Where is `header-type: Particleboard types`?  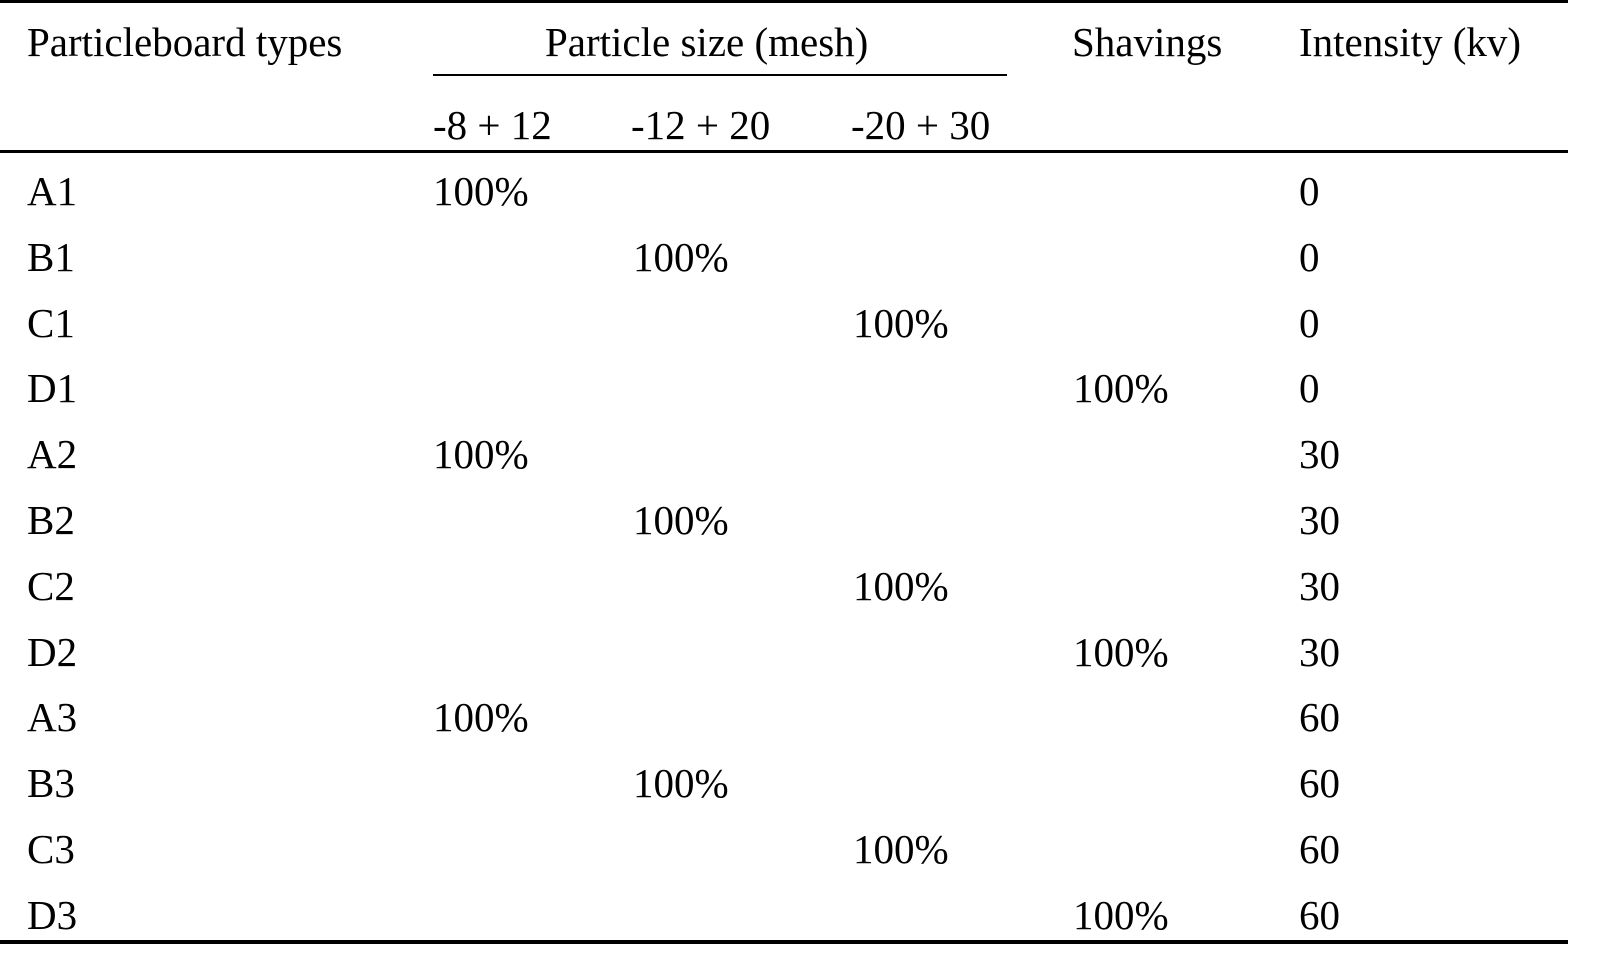
header-type: Particleboard types is located at coordinates (185, 42).